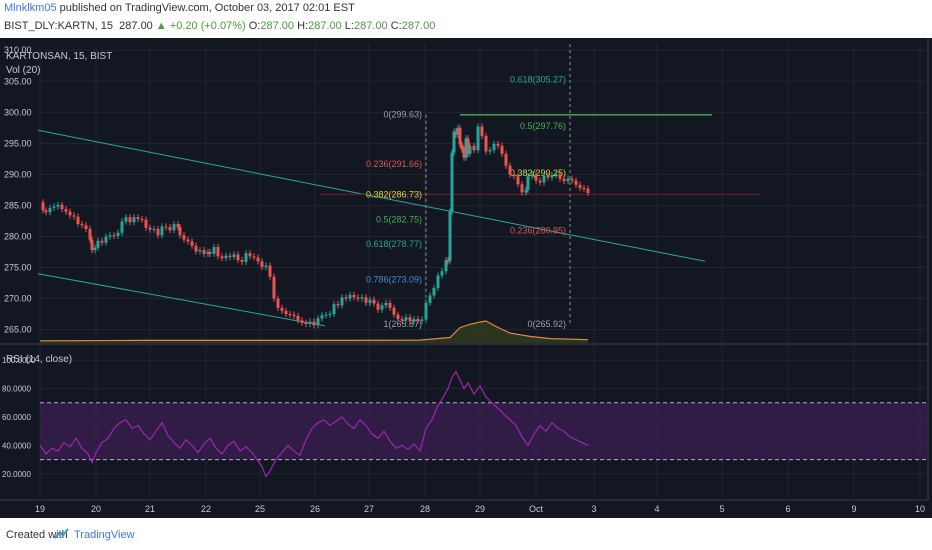 Image resolution: width=932 pixels, height=550 pixels. Describe the element at coordinates (59, 56) in the screenshot. I see `chart-title: KARTONSAN, 15, BIST` at that location.